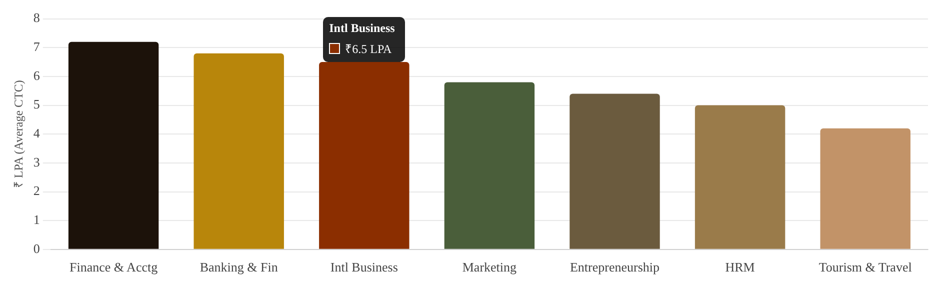 The image size is (940, 287). What do you see at coordinates (36, 75) in the screenshot?
I see `y-tick-label: 6` at bounding box center [36, 75].